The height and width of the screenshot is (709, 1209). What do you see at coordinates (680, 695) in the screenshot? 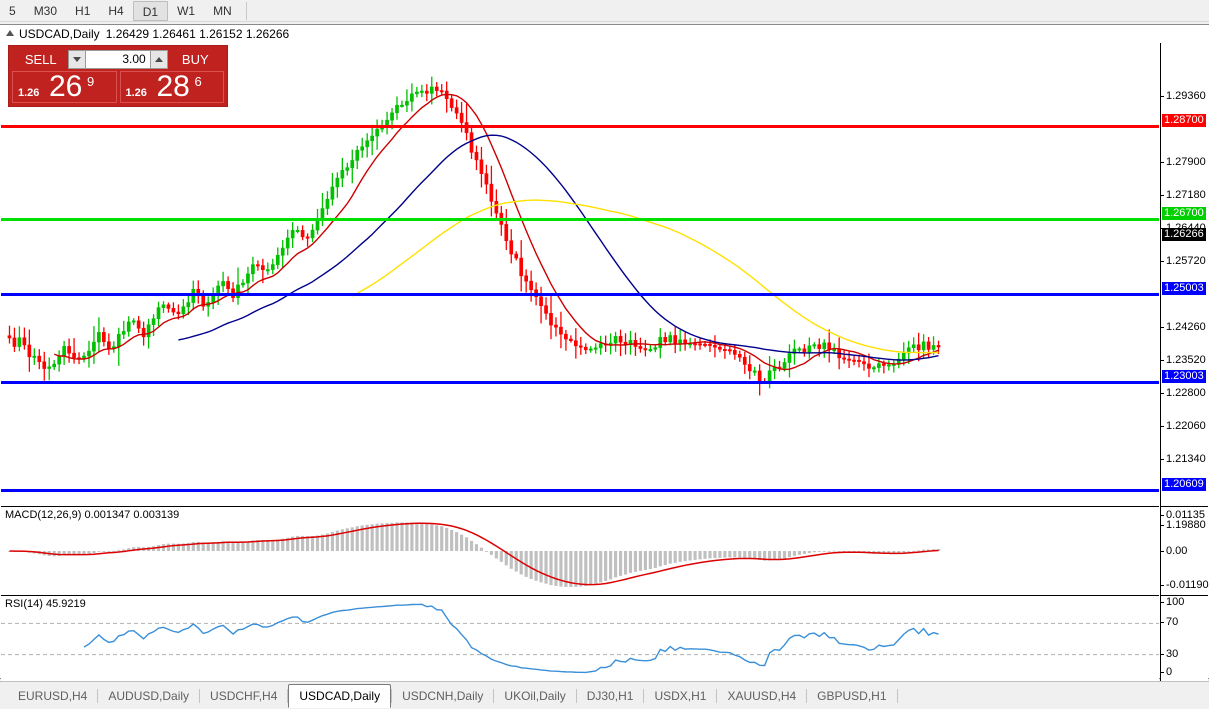
I see `chart-tab-usdx: USDX,H1` at bounding box center [680, 695].